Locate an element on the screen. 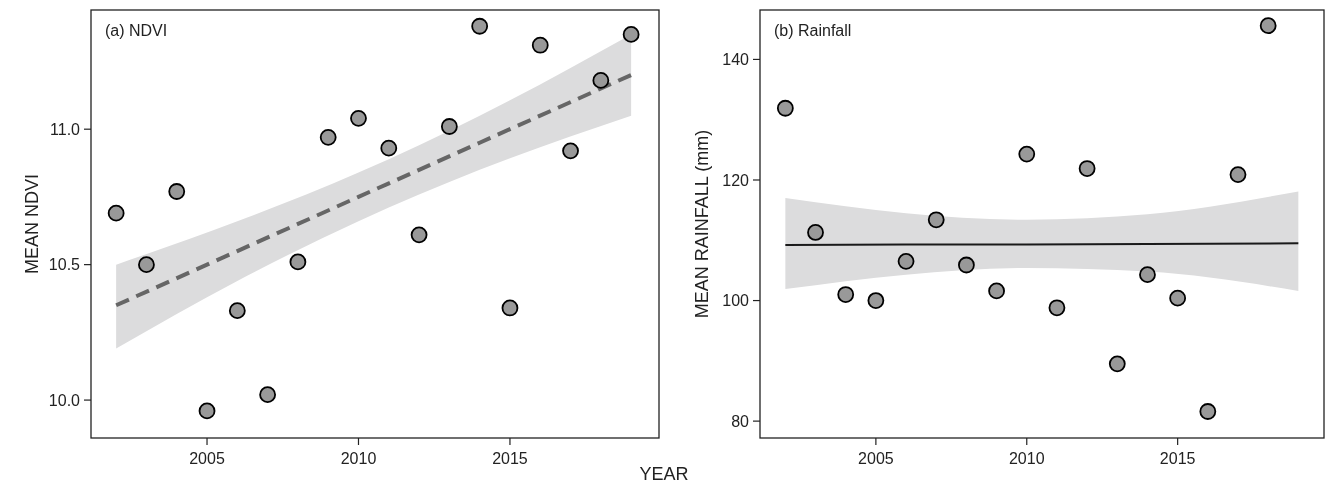 The height and width of the screenshot is (498, 1336). y-tick-label: 80 is located at coordinates (740, 421).